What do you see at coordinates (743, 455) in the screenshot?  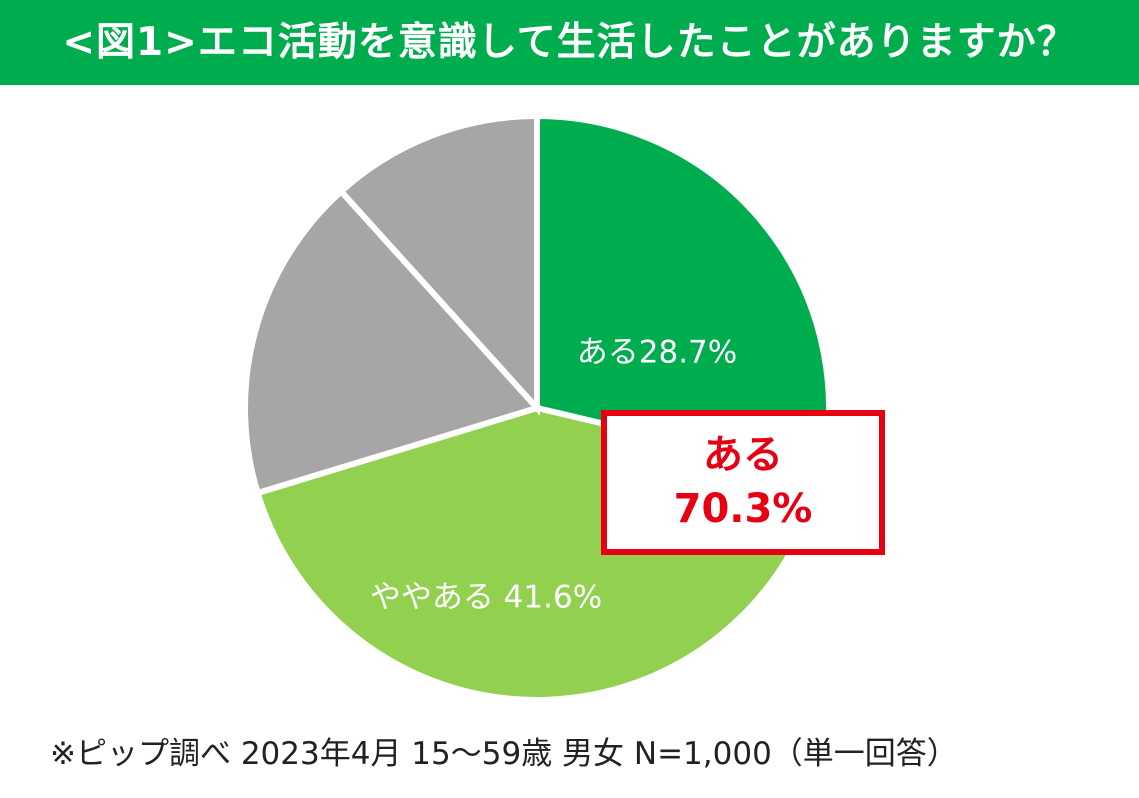 I see `callout-label: ある` at bounding box center [743, 455].